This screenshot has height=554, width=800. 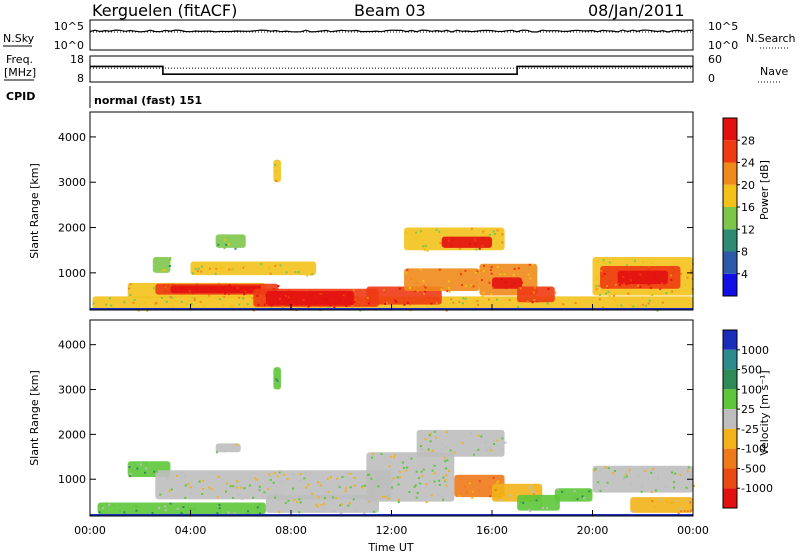 What do you see at coordinates (764, 190) in the screenshot?
I see `power-colorbar-label: Power [dB]` at bounding box center [764, 190].